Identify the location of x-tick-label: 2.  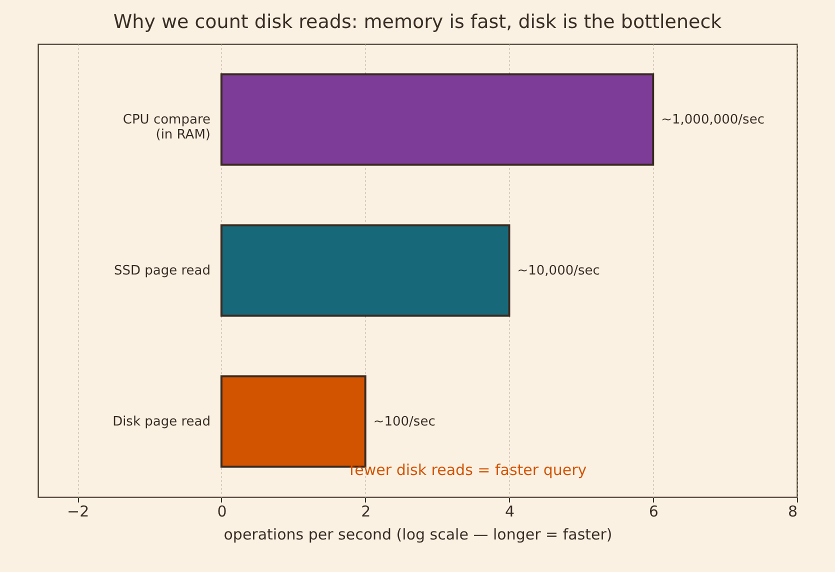
(366, 511).